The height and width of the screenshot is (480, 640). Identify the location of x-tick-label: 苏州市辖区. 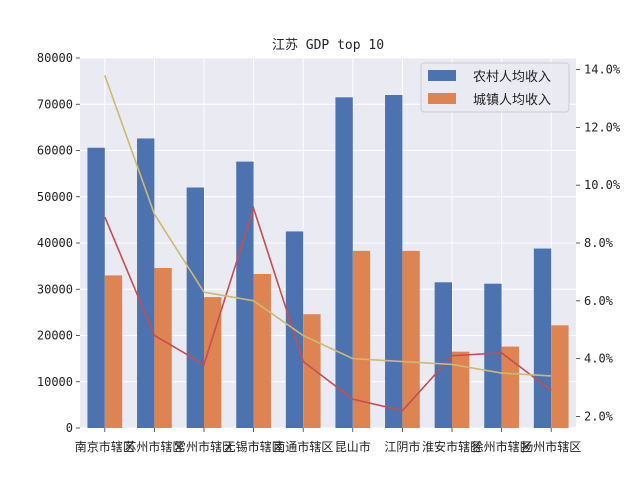
(154, 446).